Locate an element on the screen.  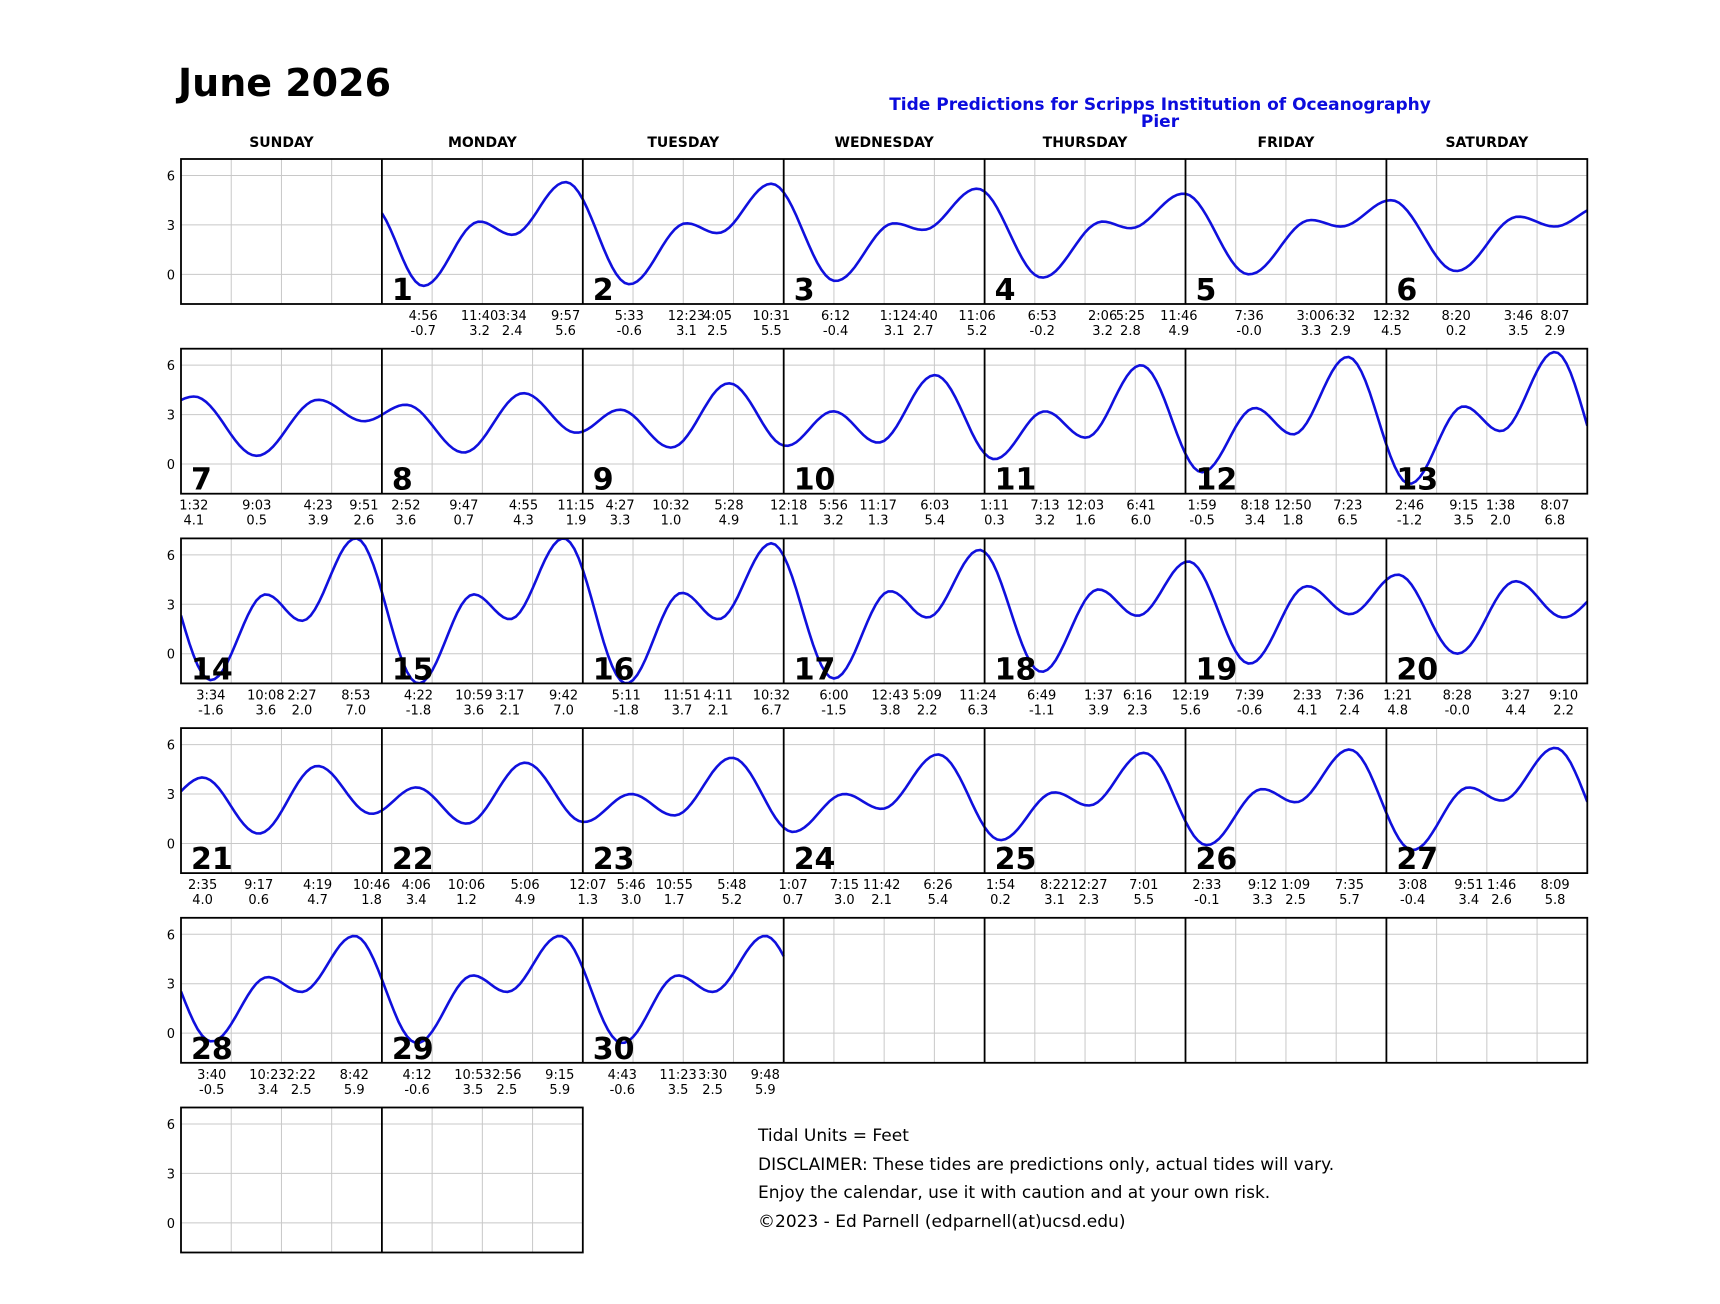
tide-height: 5.7 is located at coordinates (1349, 900).